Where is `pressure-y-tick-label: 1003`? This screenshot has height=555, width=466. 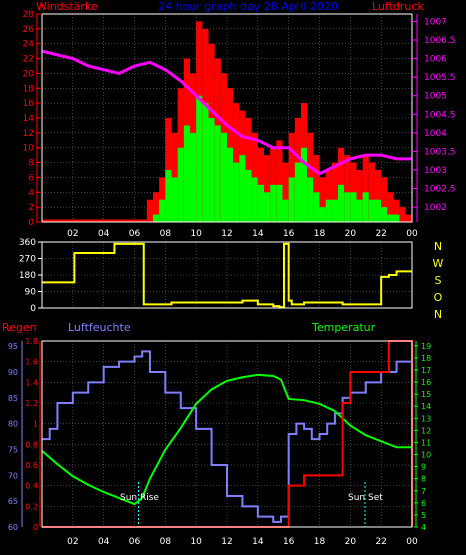 pressure-y-tick-label: 1003 is located at coordinates (435, 171).